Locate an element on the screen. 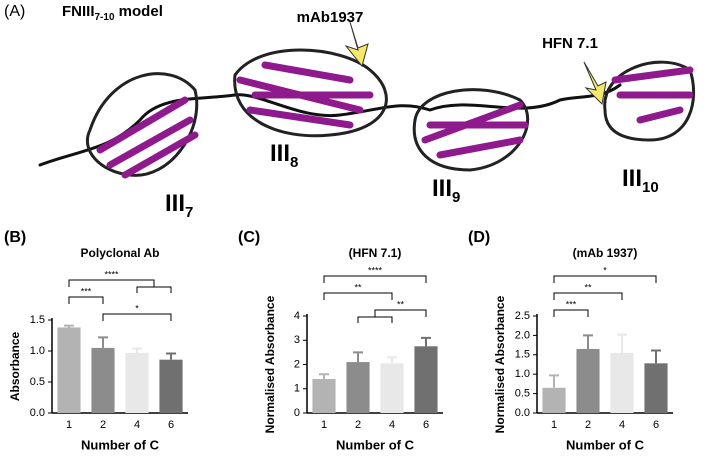  y-tick-label: 1 is located at coordinates (297, 389).